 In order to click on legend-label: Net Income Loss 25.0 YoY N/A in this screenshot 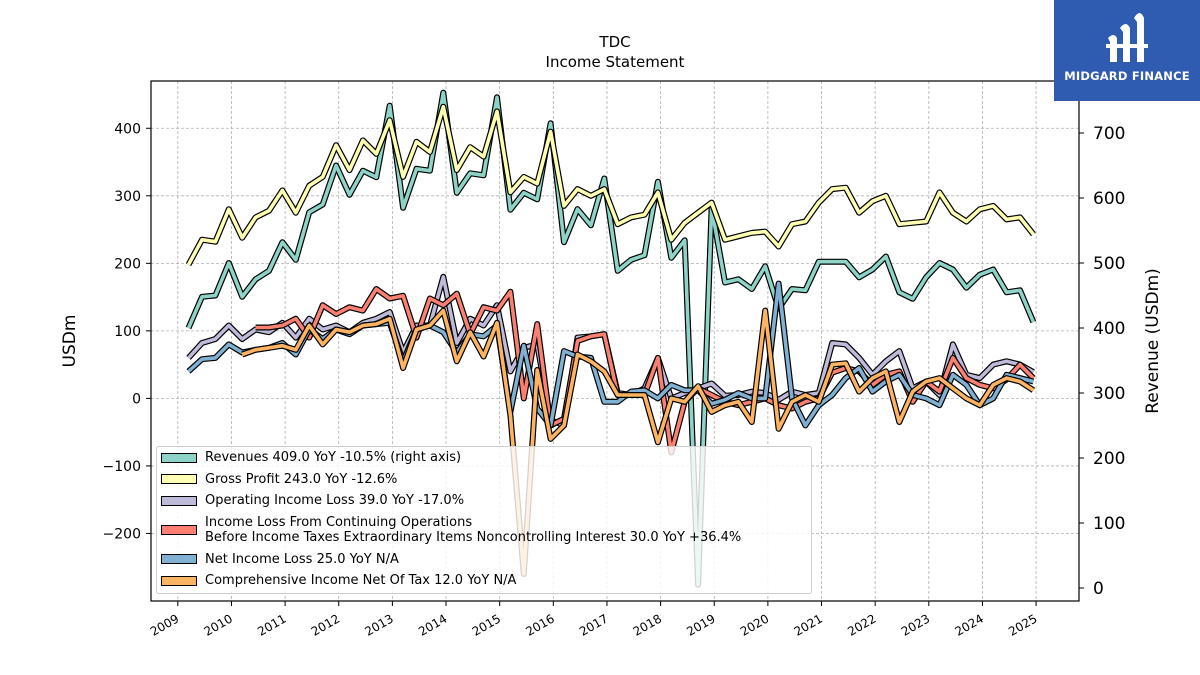, I will do `click(302, 559)`.